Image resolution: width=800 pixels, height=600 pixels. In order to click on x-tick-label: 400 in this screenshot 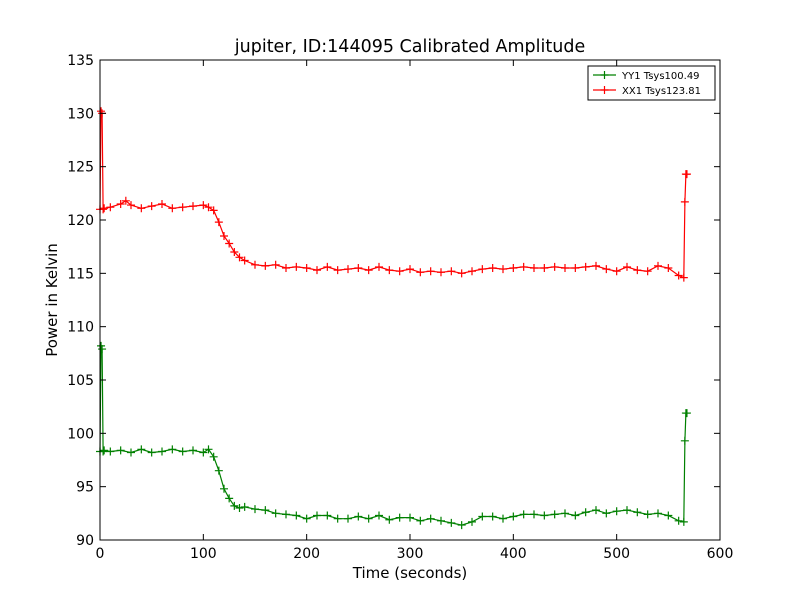, I will do `click(513, 554)`.